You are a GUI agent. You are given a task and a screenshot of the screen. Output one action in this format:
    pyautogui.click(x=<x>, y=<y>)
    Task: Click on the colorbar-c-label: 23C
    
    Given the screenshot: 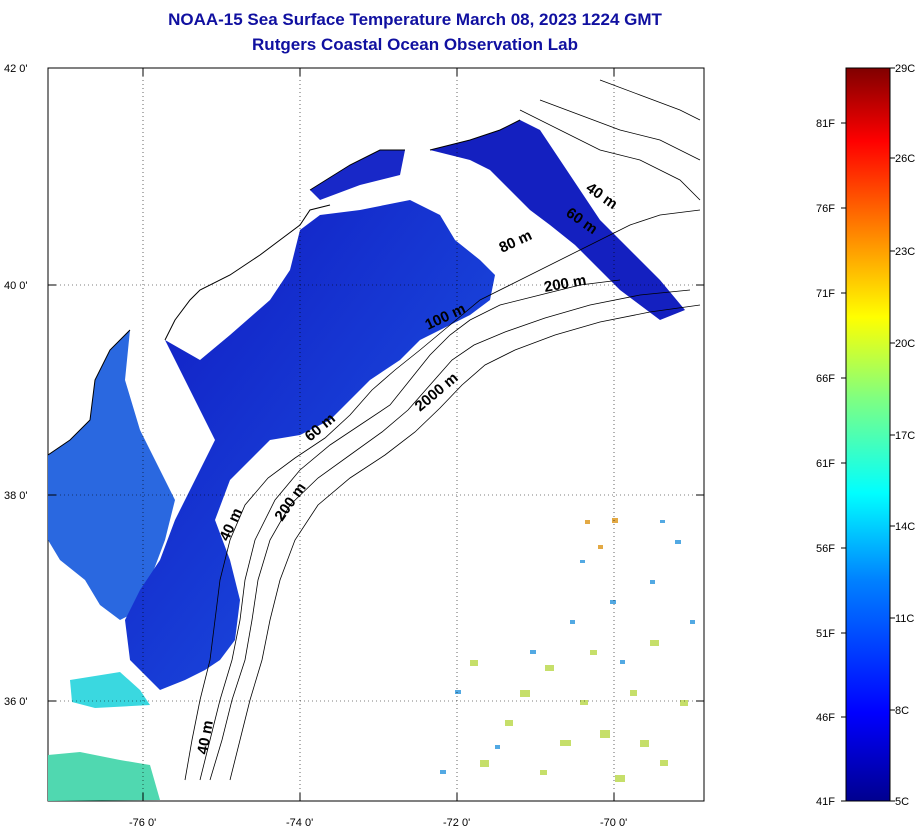 What is the action you would take?
    pyautogui.click(x=905, y=252)
    